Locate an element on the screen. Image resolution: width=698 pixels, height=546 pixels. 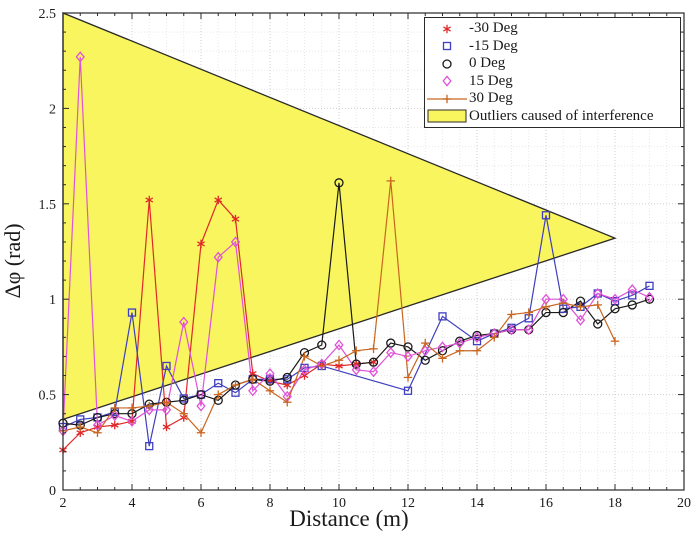
legend-label: -15 Deg is located at coordinates (493, 45).